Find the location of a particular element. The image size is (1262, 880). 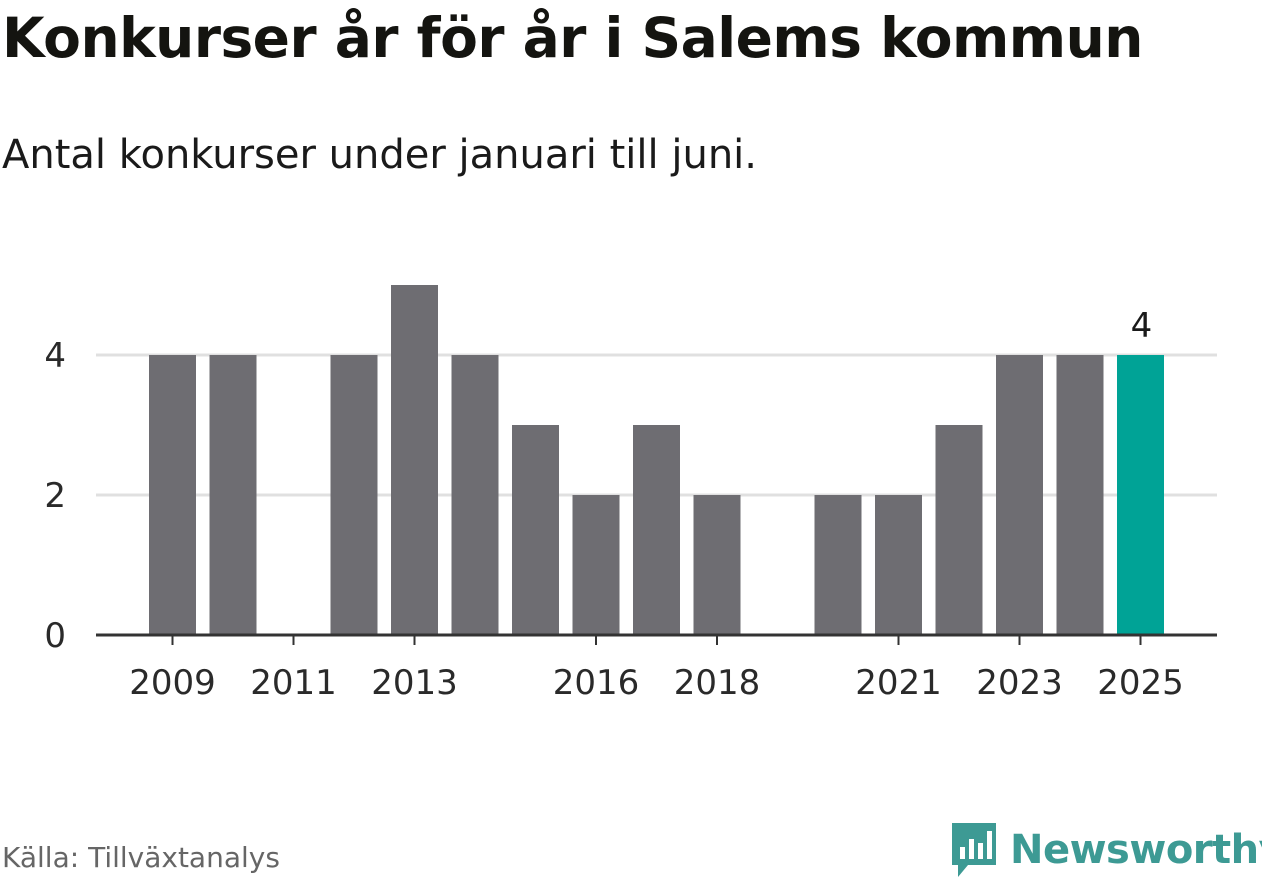

x-tick-label: 2021 is located at coordinates (898, 683).